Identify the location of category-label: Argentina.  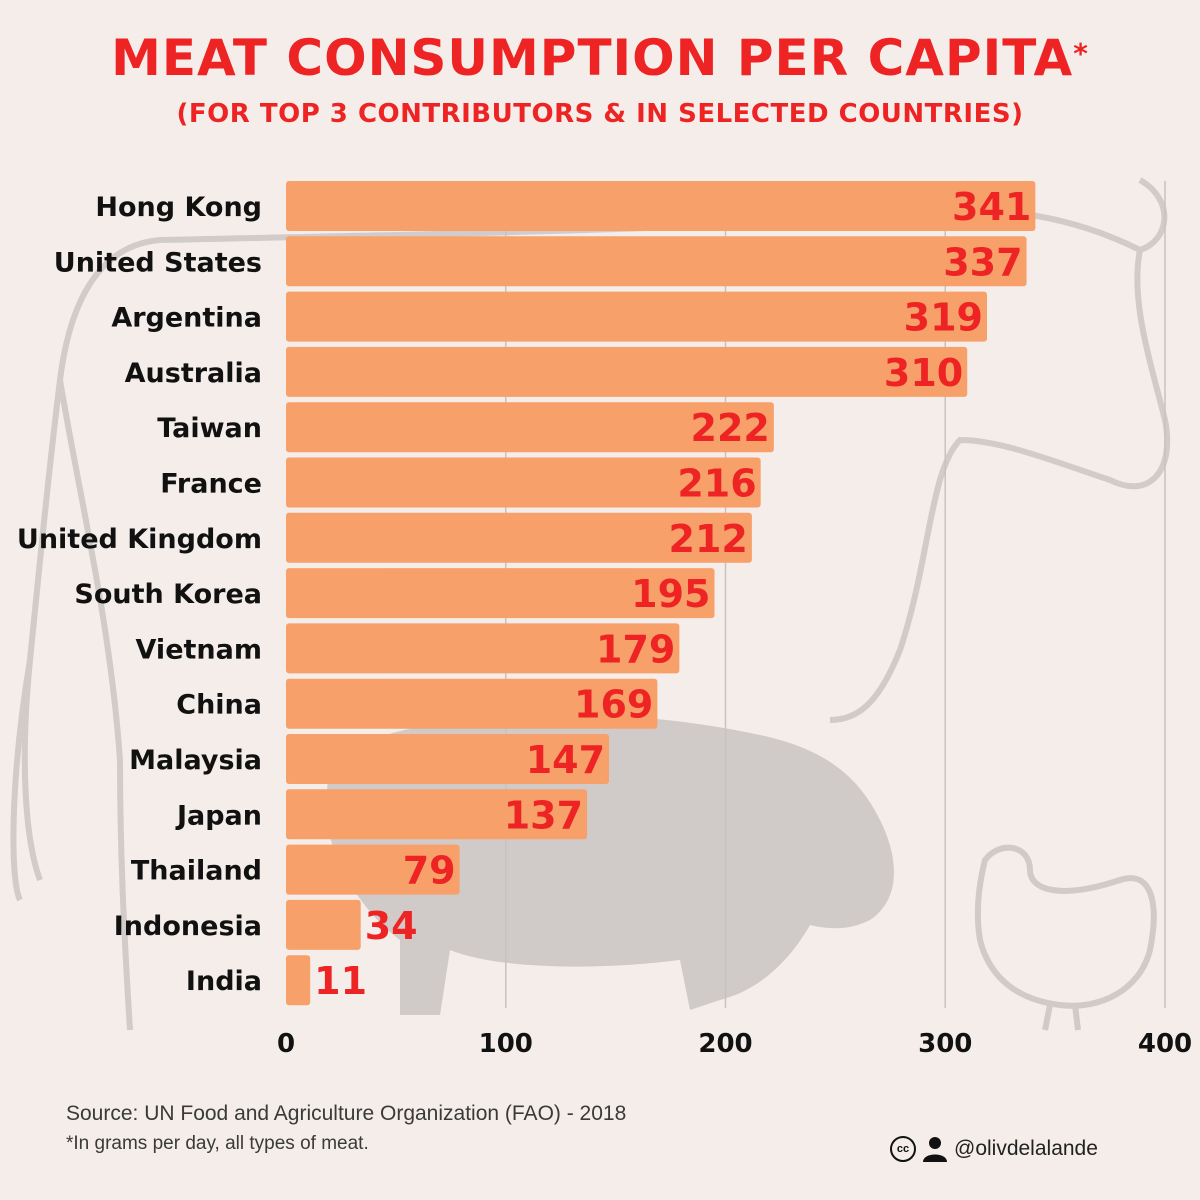
(186, 318).